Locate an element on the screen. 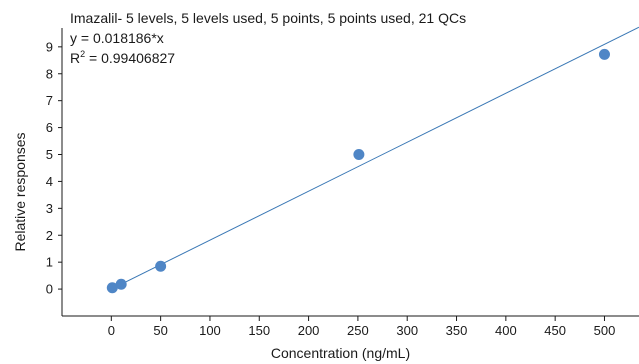 The height and width of the screenshot is (364, 639). y-tick-label: 2 is located at coordinates (49, 235).